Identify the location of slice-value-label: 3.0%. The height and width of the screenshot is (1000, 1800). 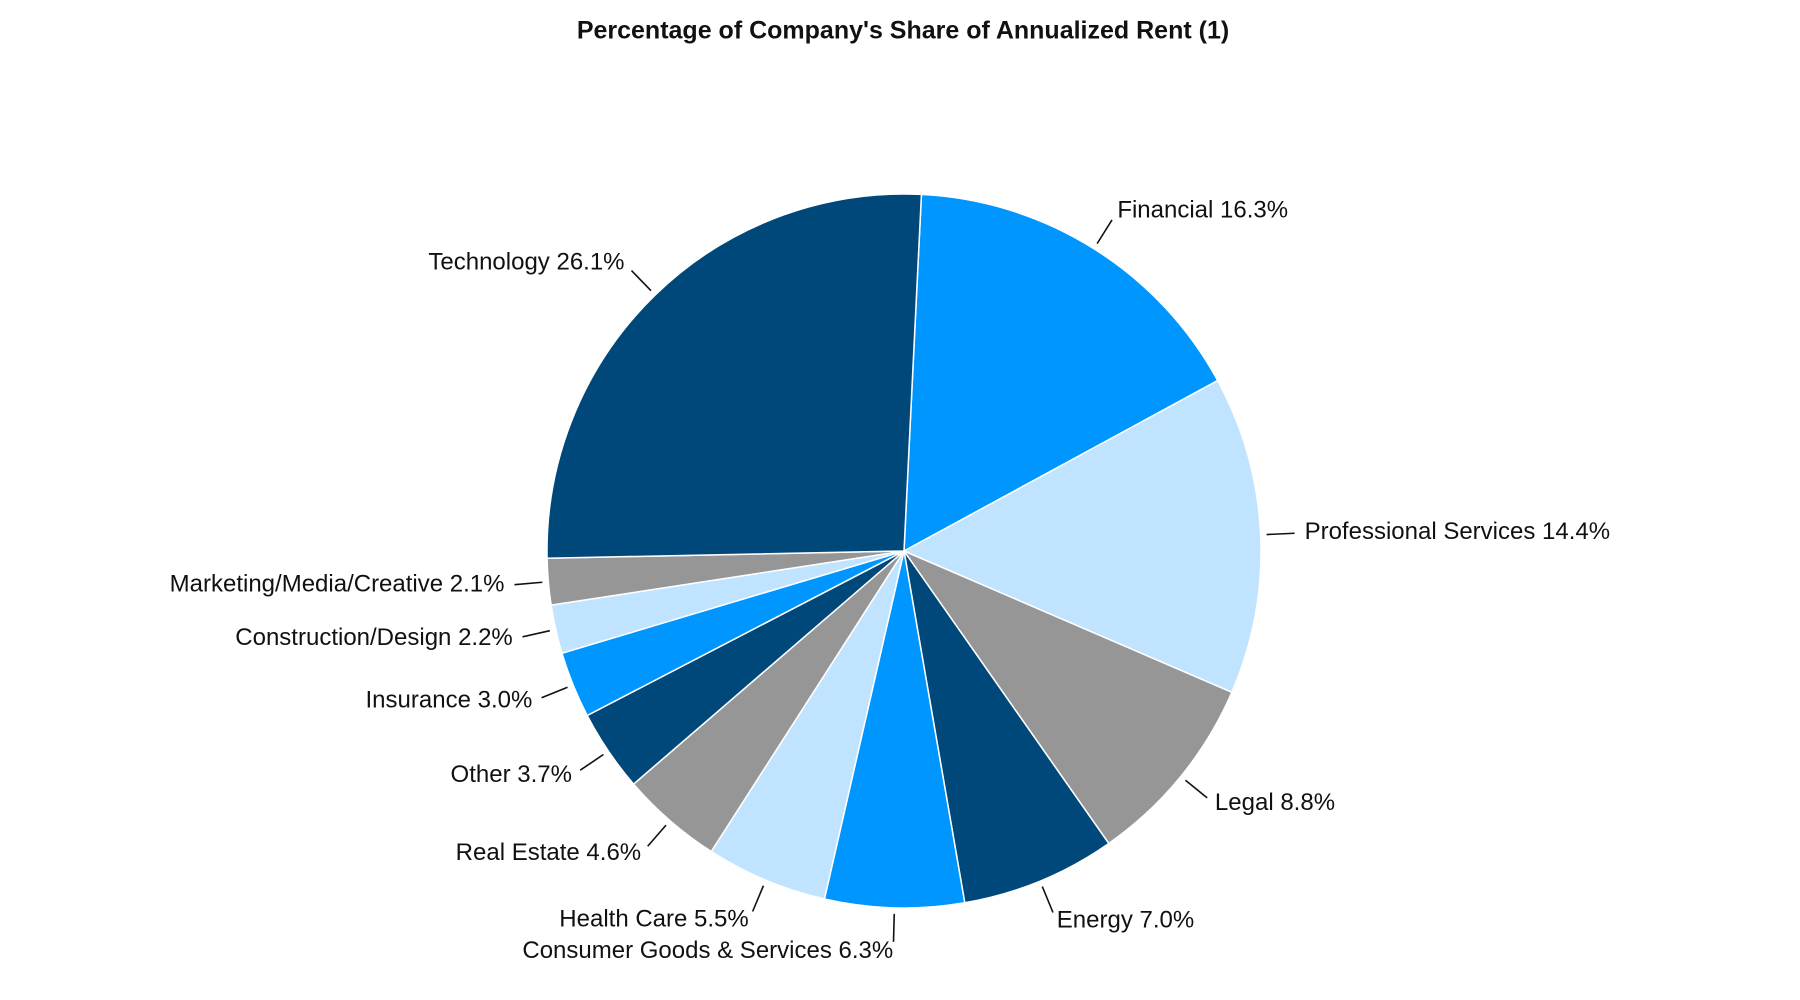
(505, 700).